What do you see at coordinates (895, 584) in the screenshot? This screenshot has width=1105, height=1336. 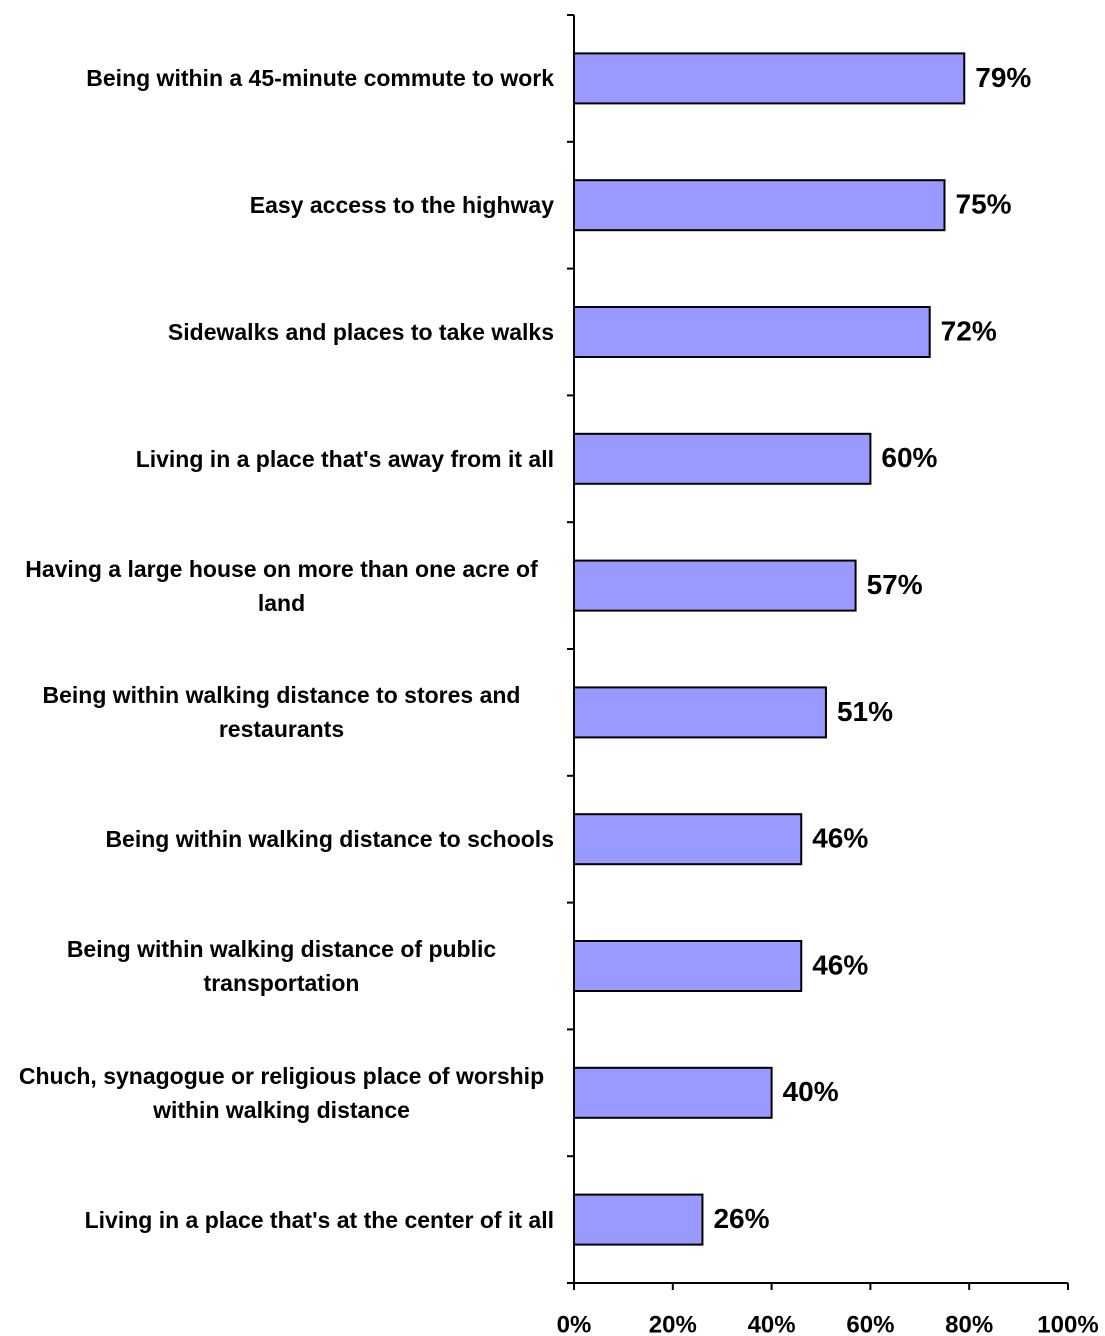 I see `value-label: 57%` at bounding box center [895, 584].